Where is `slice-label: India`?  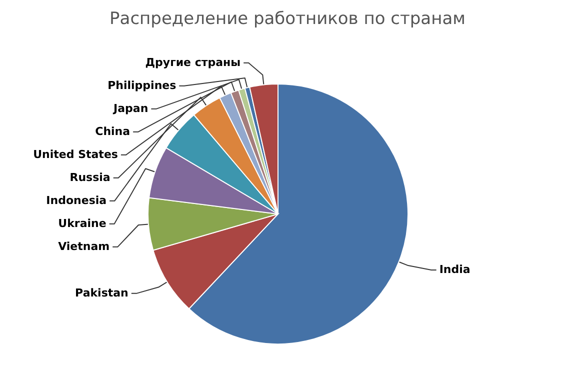 slice-label: India is located at coordinates (454, 269).